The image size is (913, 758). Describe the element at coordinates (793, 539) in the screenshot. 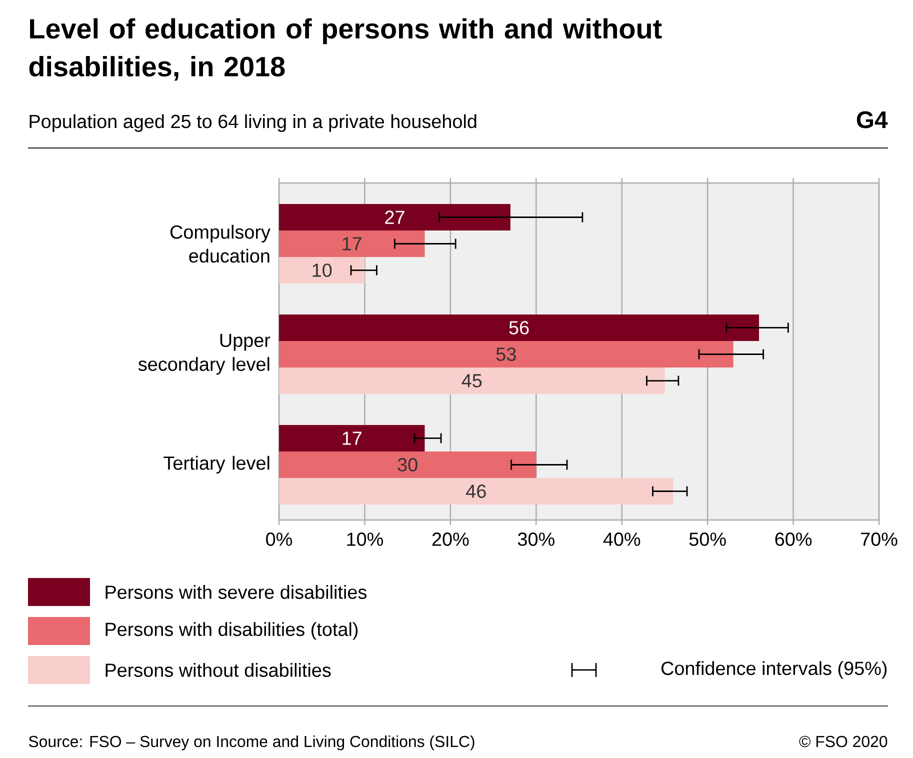

I see `x-tick-label: 60%` at that location.